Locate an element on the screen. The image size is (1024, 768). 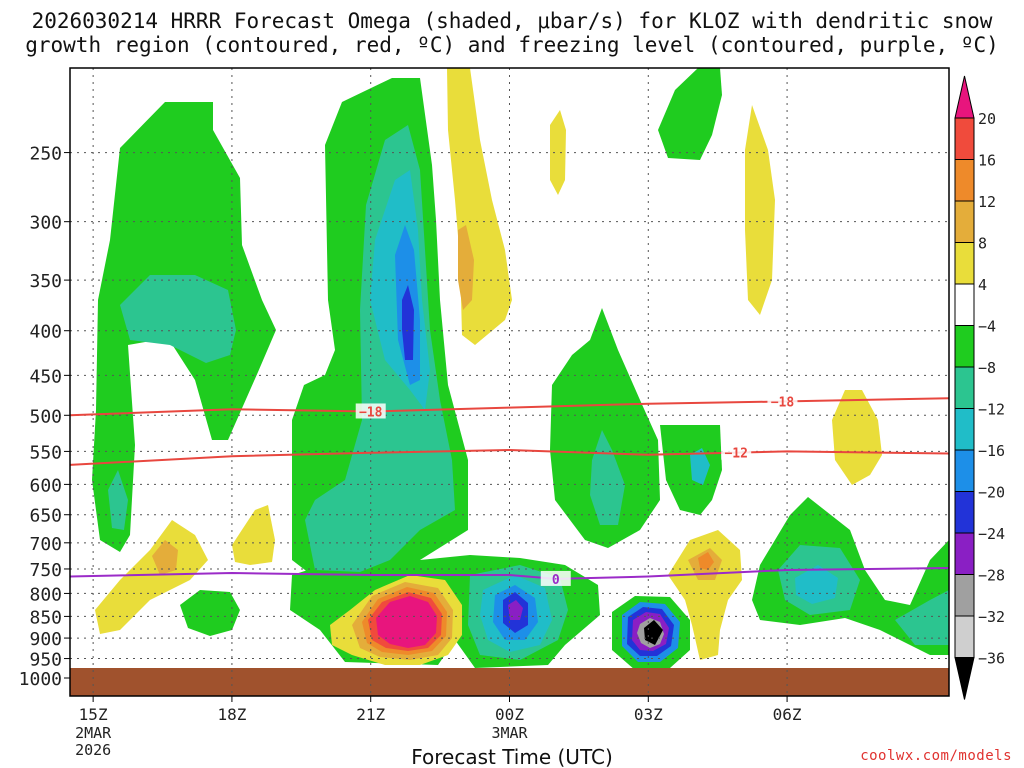
colorbar-label-10: −24 is located at coordinates (991, 534).